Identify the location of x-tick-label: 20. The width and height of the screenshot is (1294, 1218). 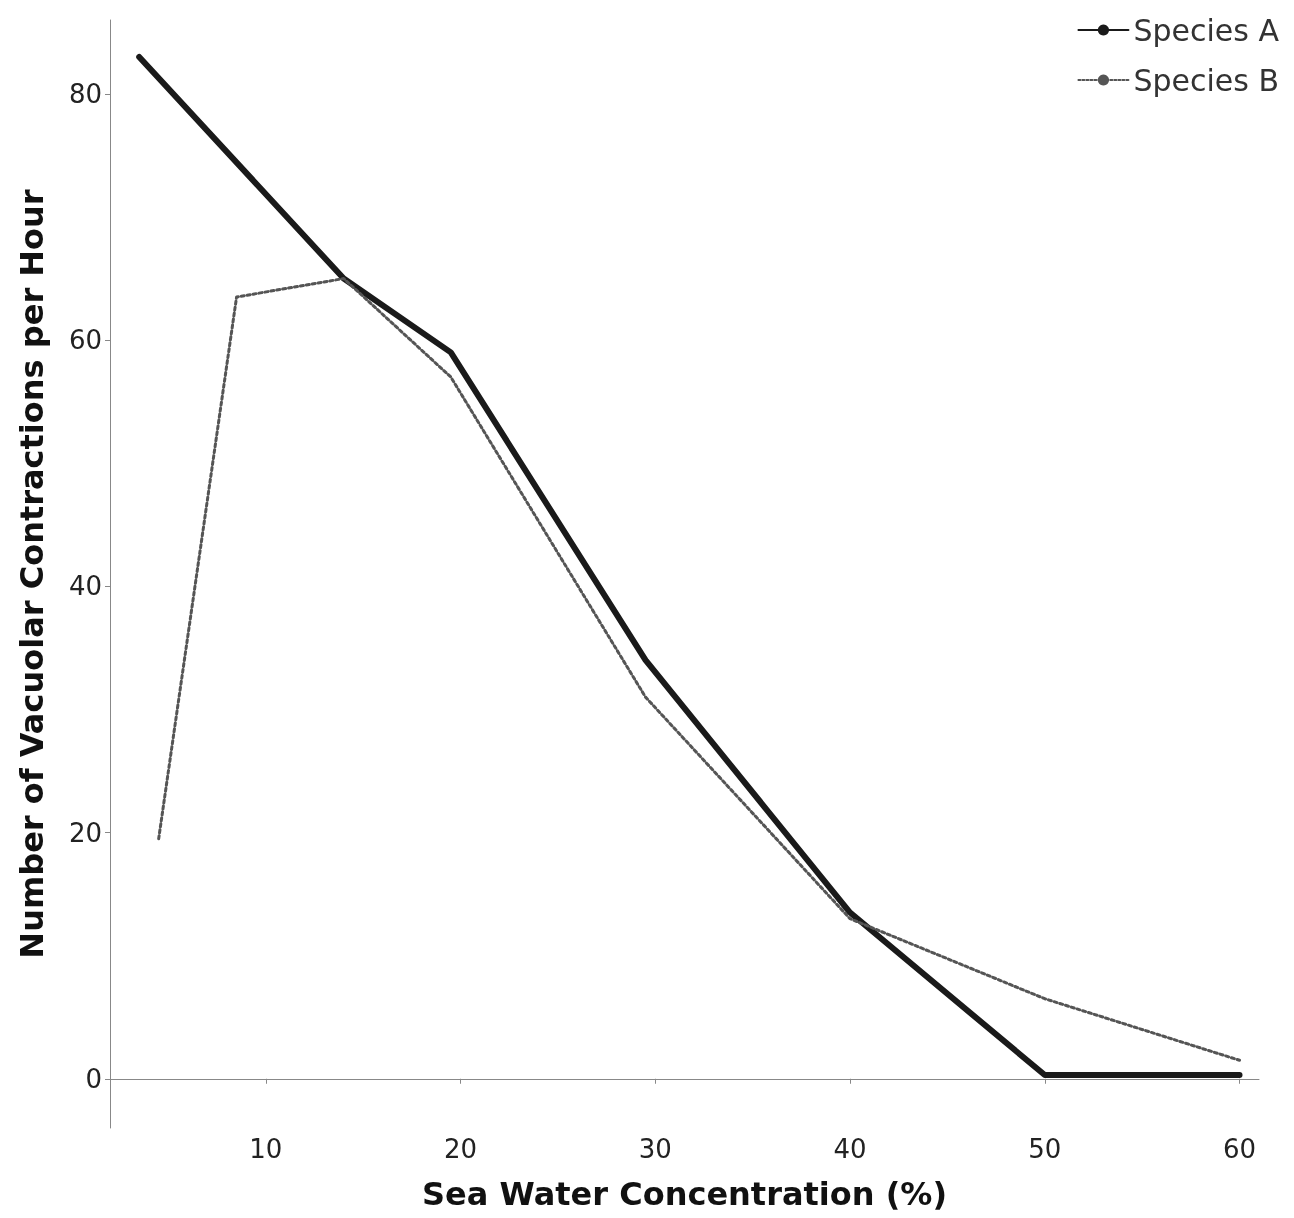
(461, 1149).